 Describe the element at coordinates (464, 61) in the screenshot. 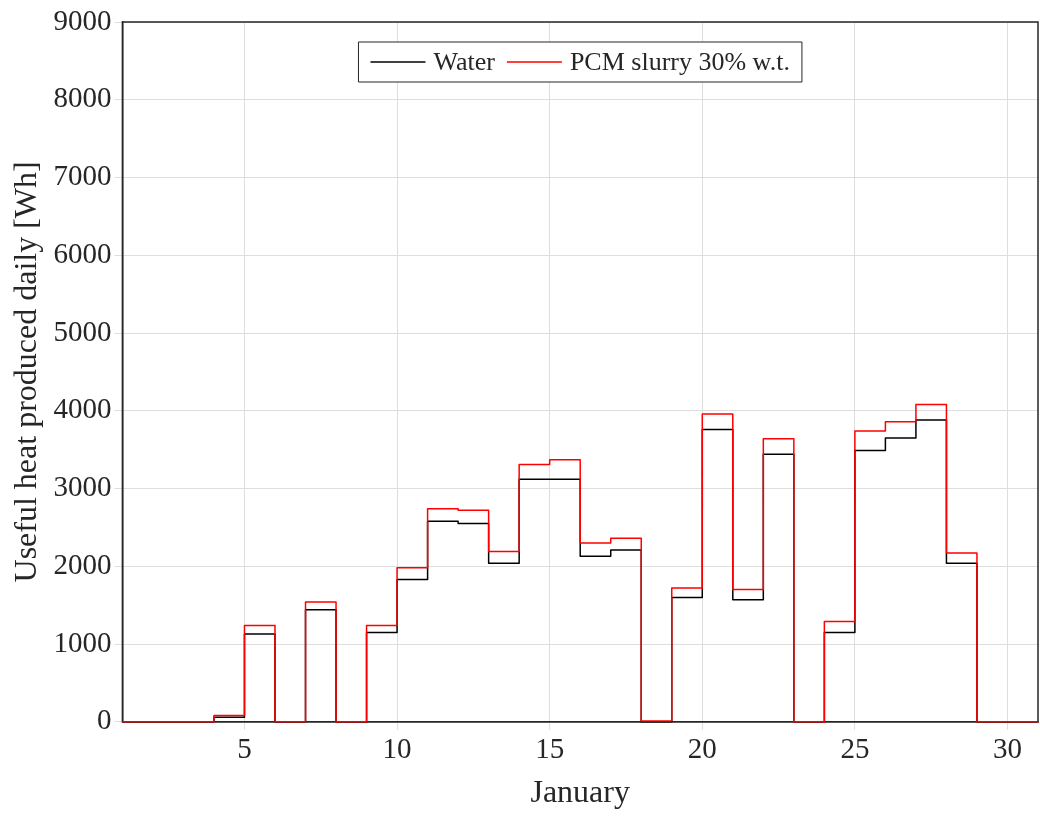

I see `legend-label: Water` at that location.